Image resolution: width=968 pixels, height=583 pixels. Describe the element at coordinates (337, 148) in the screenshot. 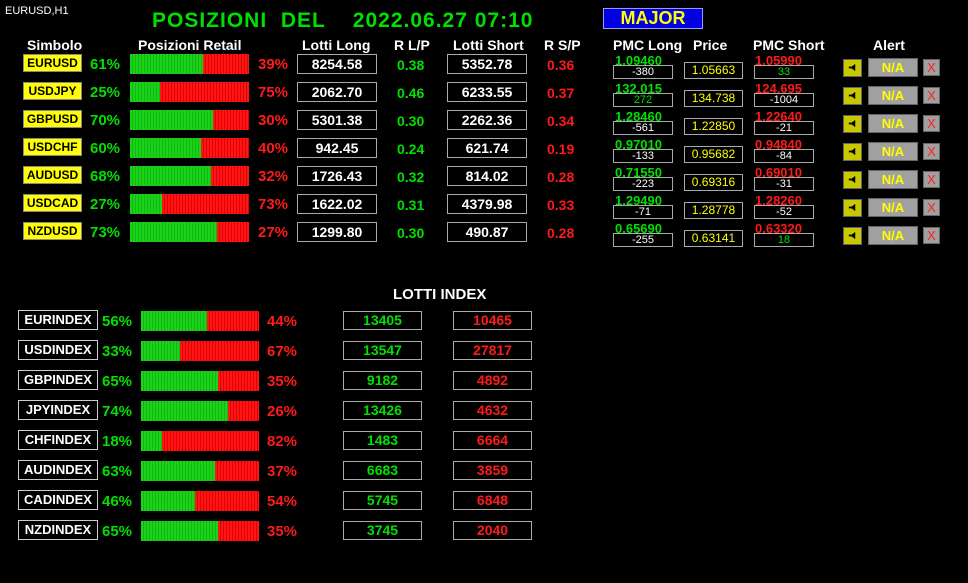

I see `lots-long-box: 942.45` at that location.